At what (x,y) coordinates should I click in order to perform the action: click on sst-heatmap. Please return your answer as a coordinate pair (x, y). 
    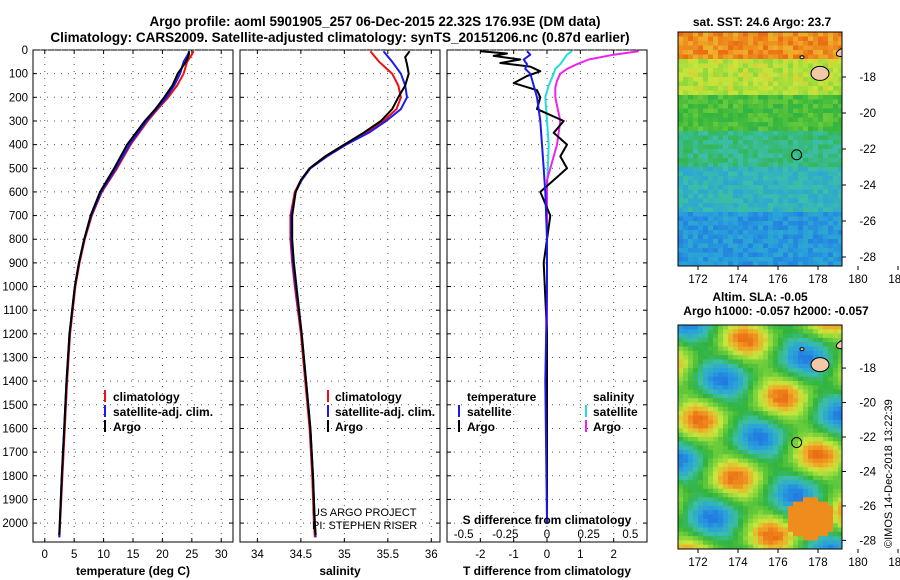
    Looking at the image, I should click on (768, 149).